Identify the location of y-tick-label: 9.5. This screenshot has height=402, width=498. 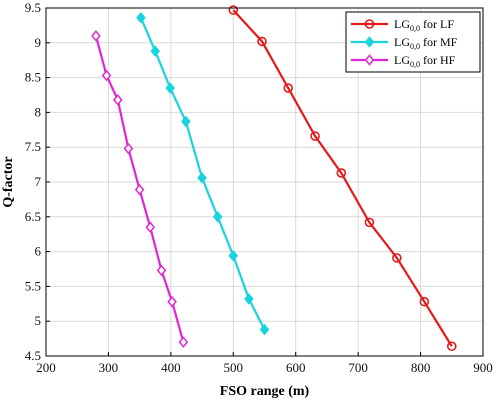
(33, 7).